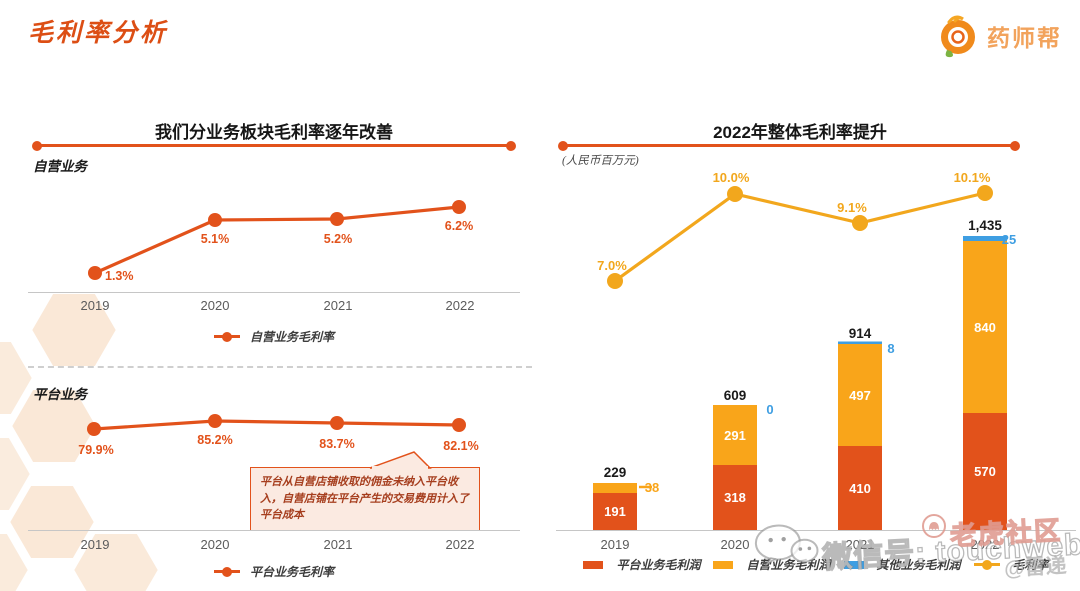  I want to click on page-title: 毛利率分析, so click(98, 33).